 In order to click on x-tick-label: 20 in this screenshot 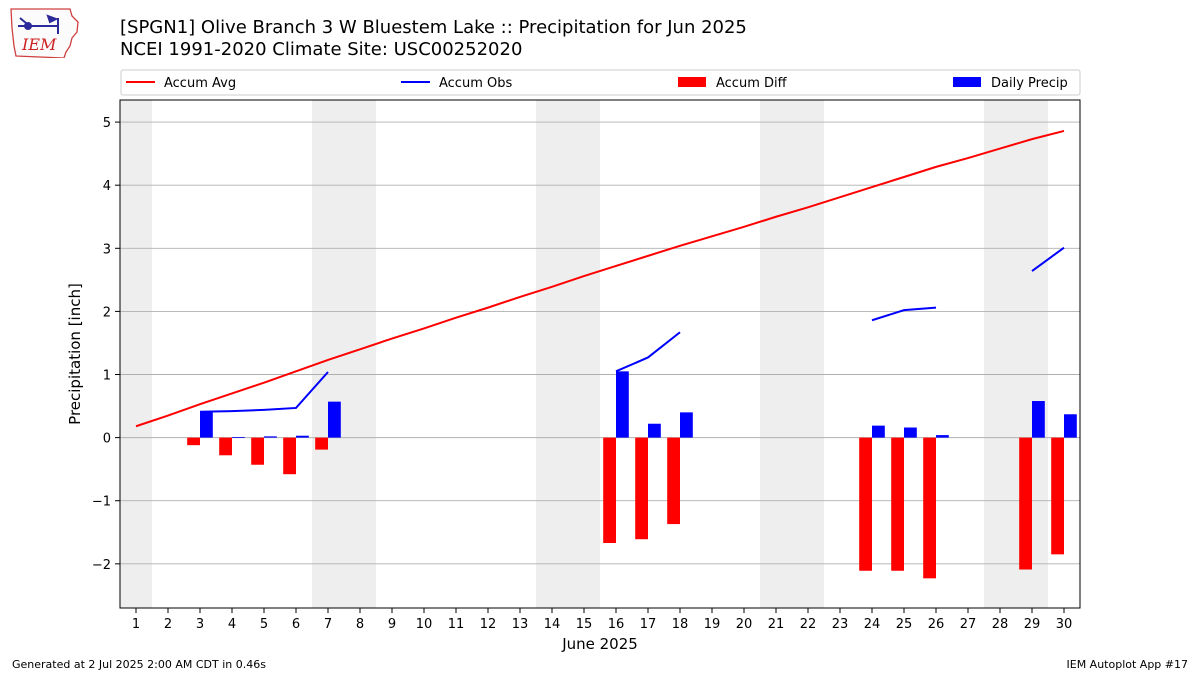, I will do `click(744, 624)`.